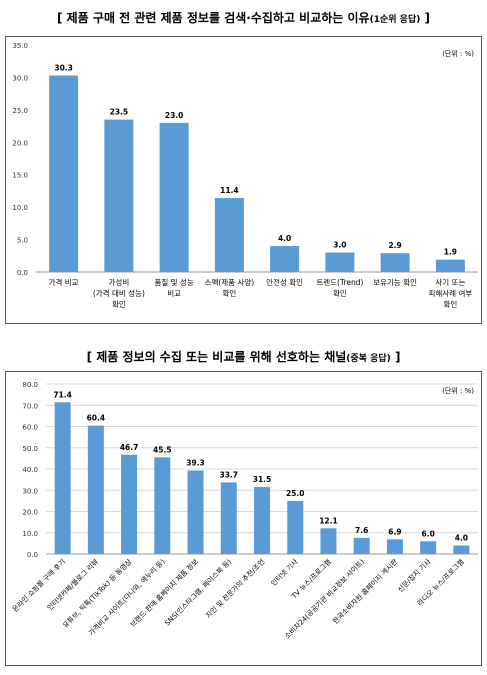 The image size is (487, 675). Describe the element at coordinates (162, 449) in the screenshot. I see `chart2-value-label: 45.5` at that location.